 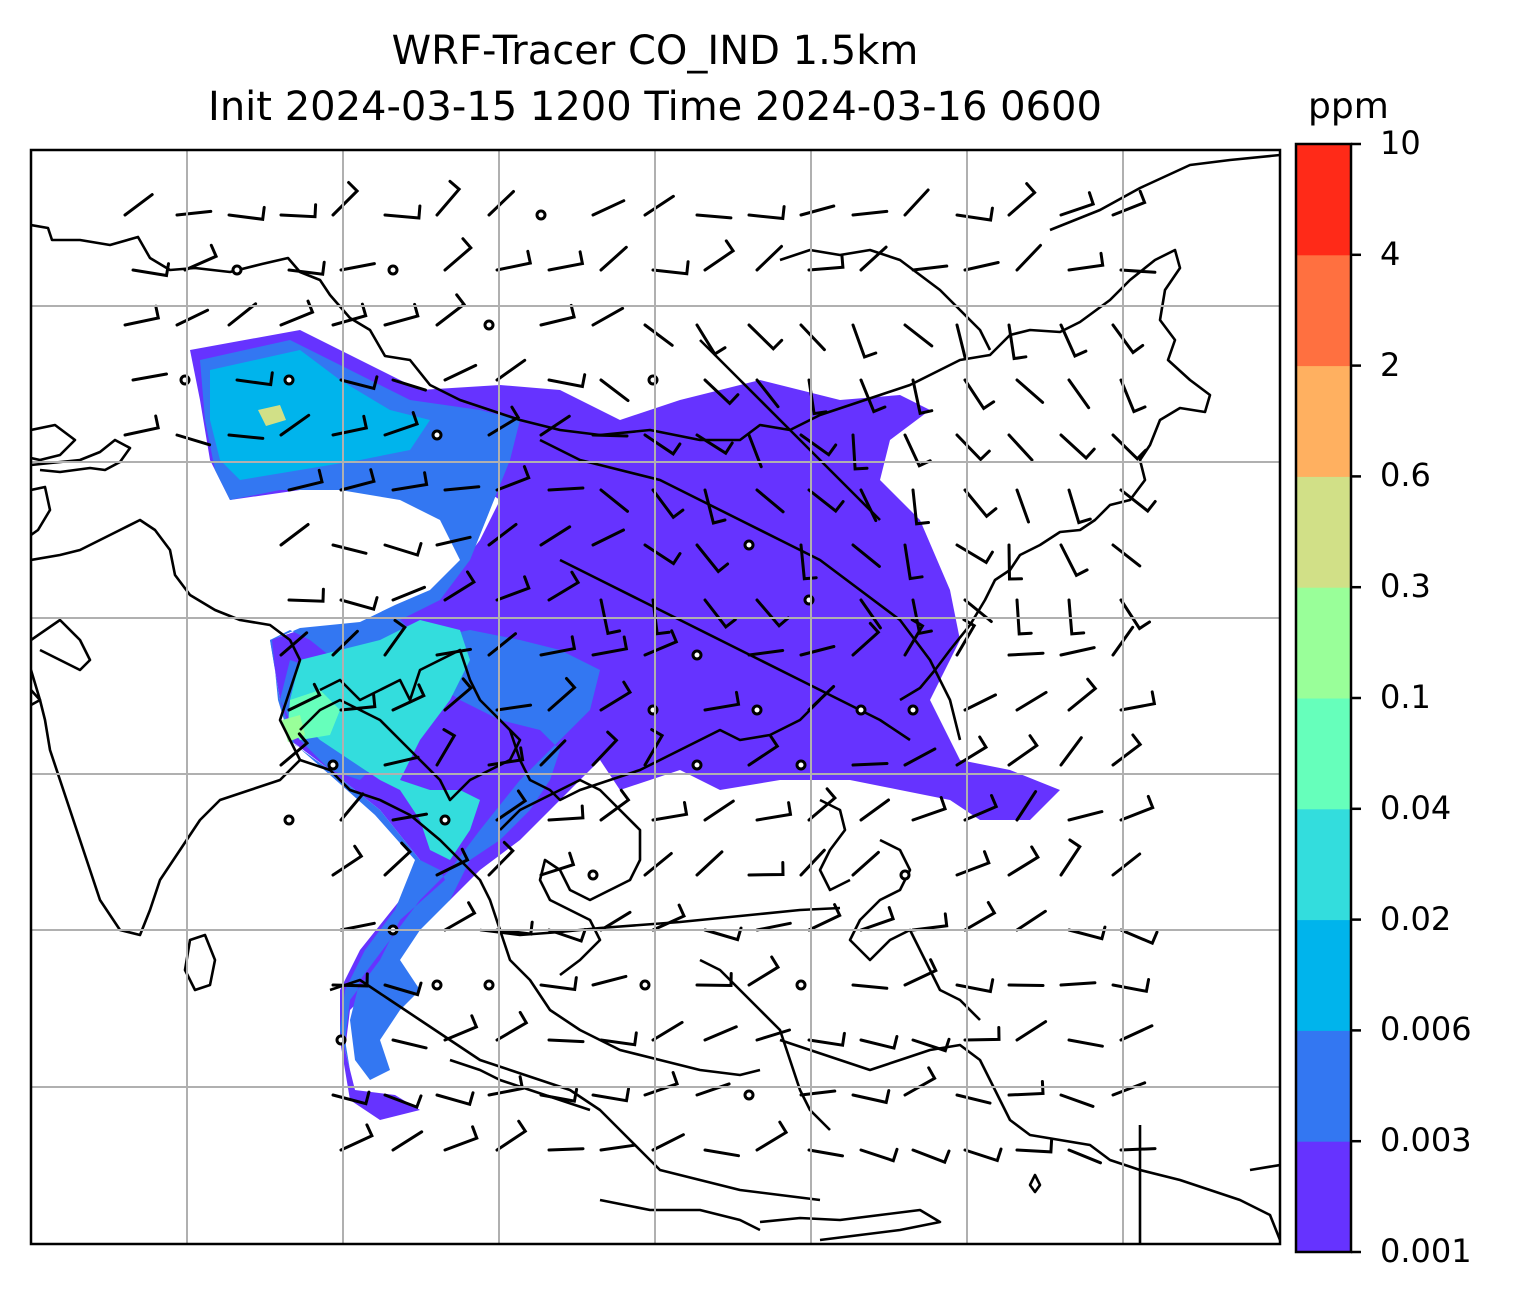 What do you see at coordinates (1390, 253) in the screenshot?
I see `colorbar-tick-label: 4` at bounding box center [1390, 253].